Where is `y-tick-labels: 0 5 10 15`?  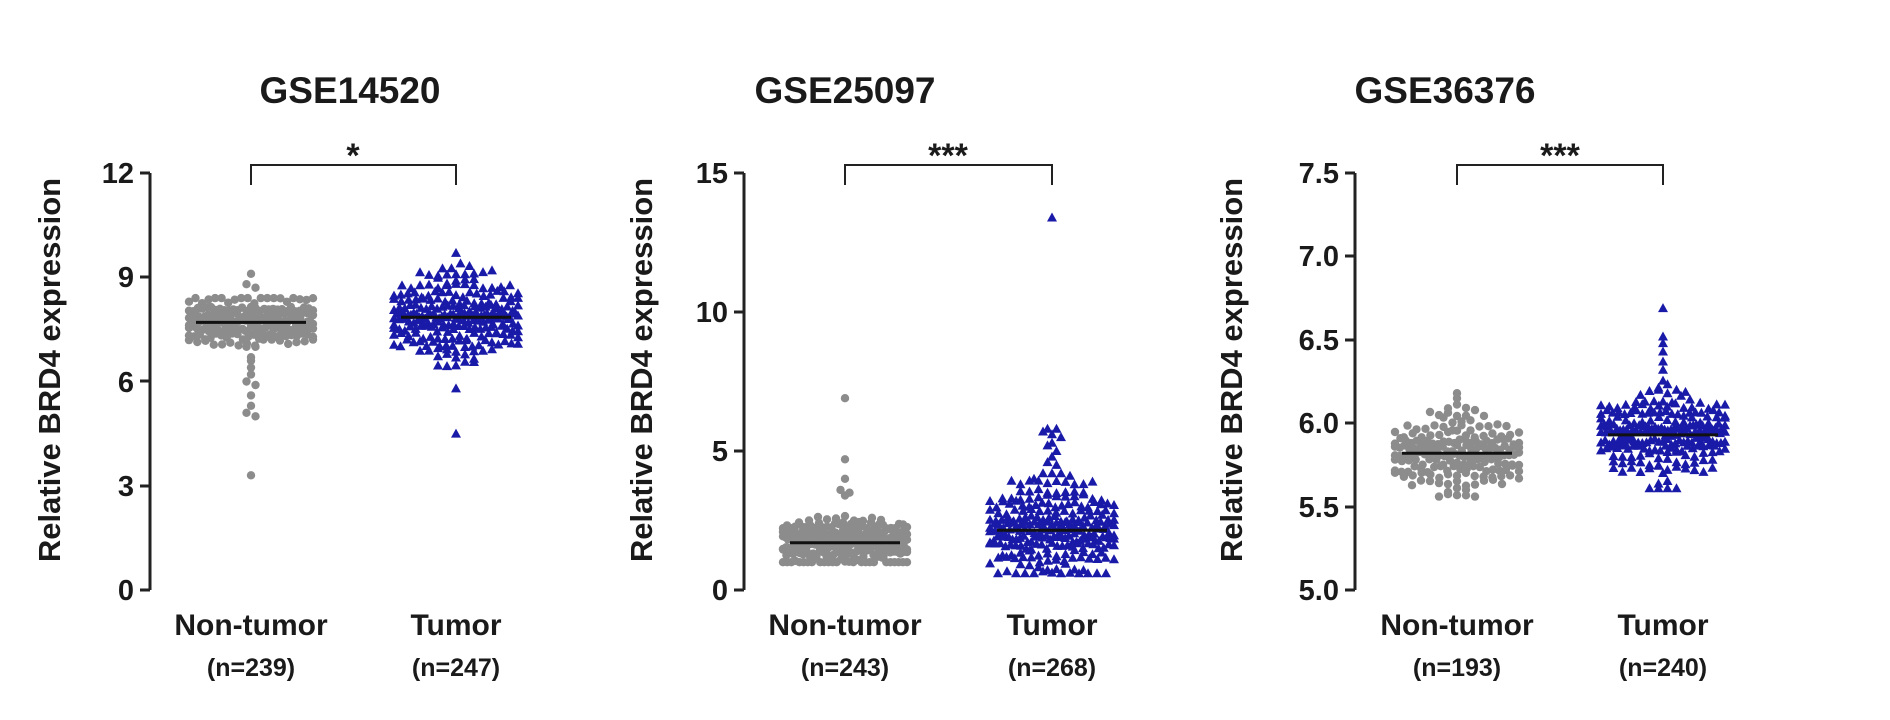
y-tick-labels: 0 5 10 15 is located at coordinates (712, 382).